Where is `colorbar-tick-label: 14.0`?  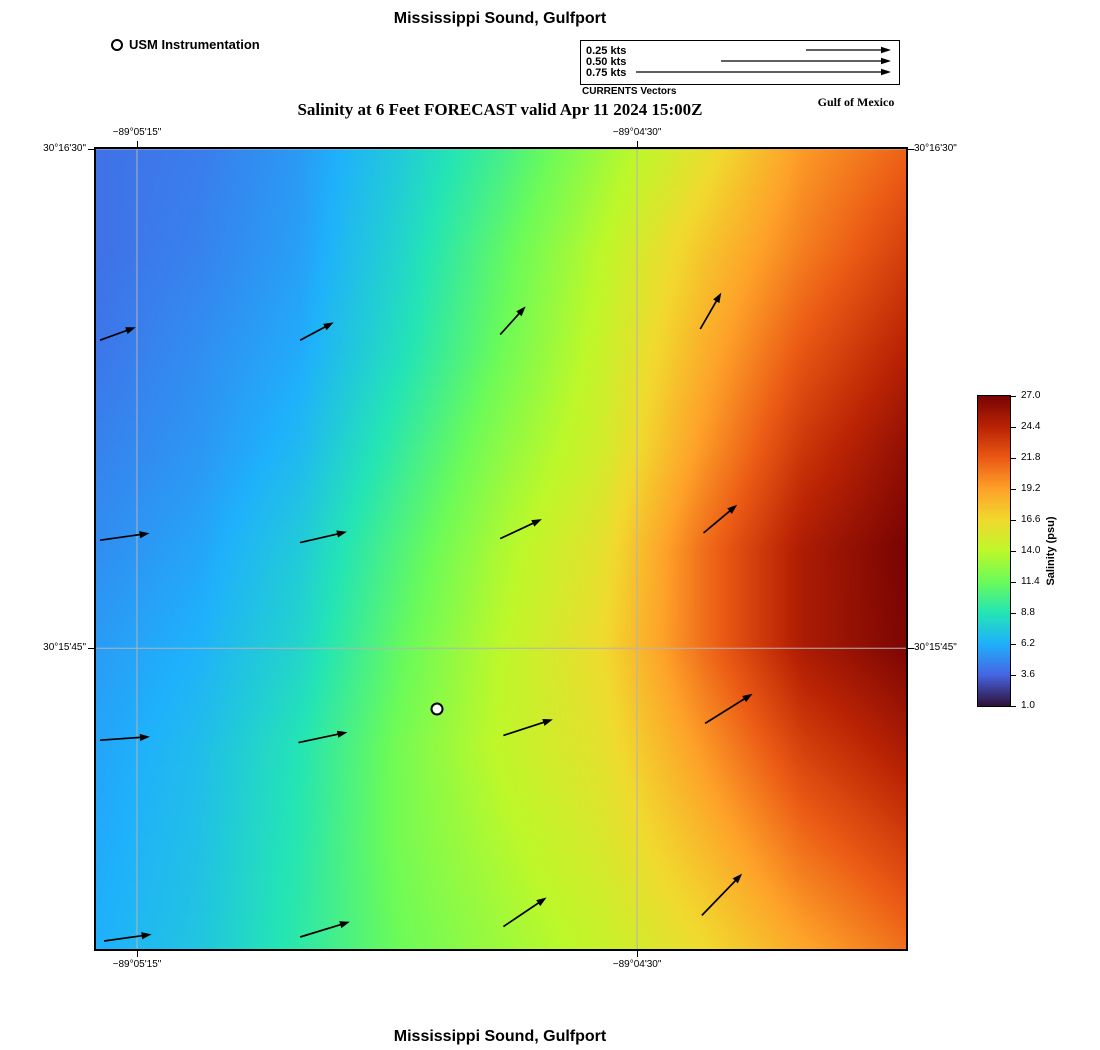
colorbar-tick-label: 14.0 is located at coordinates (1031, 550).